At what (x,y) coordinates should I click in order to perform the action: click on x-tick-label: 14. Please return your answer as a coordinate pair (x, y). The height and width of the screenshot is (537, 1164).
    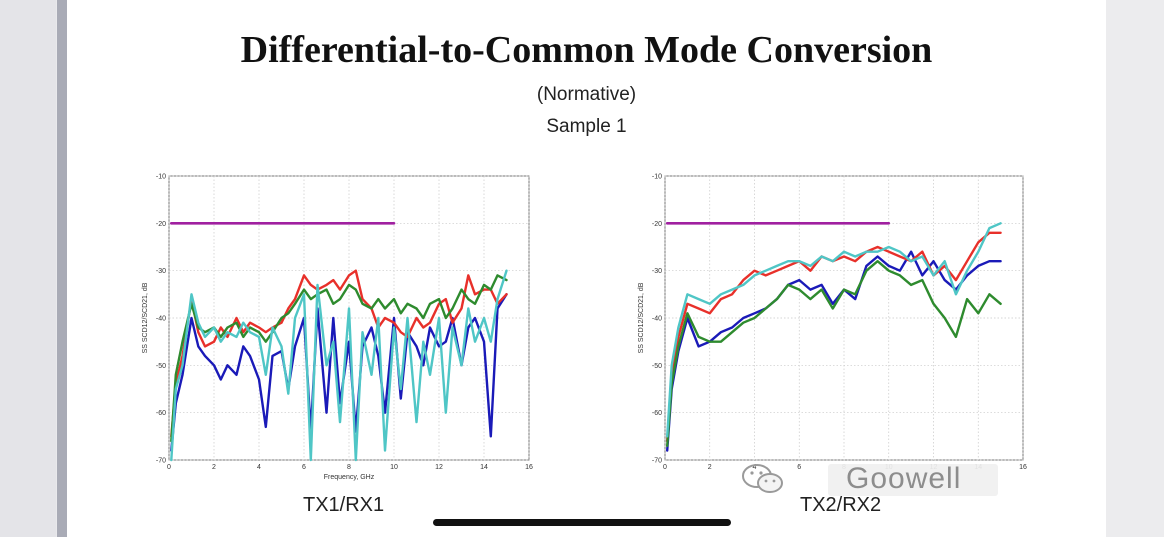
    Looking at the image, I should click on (484, 467).